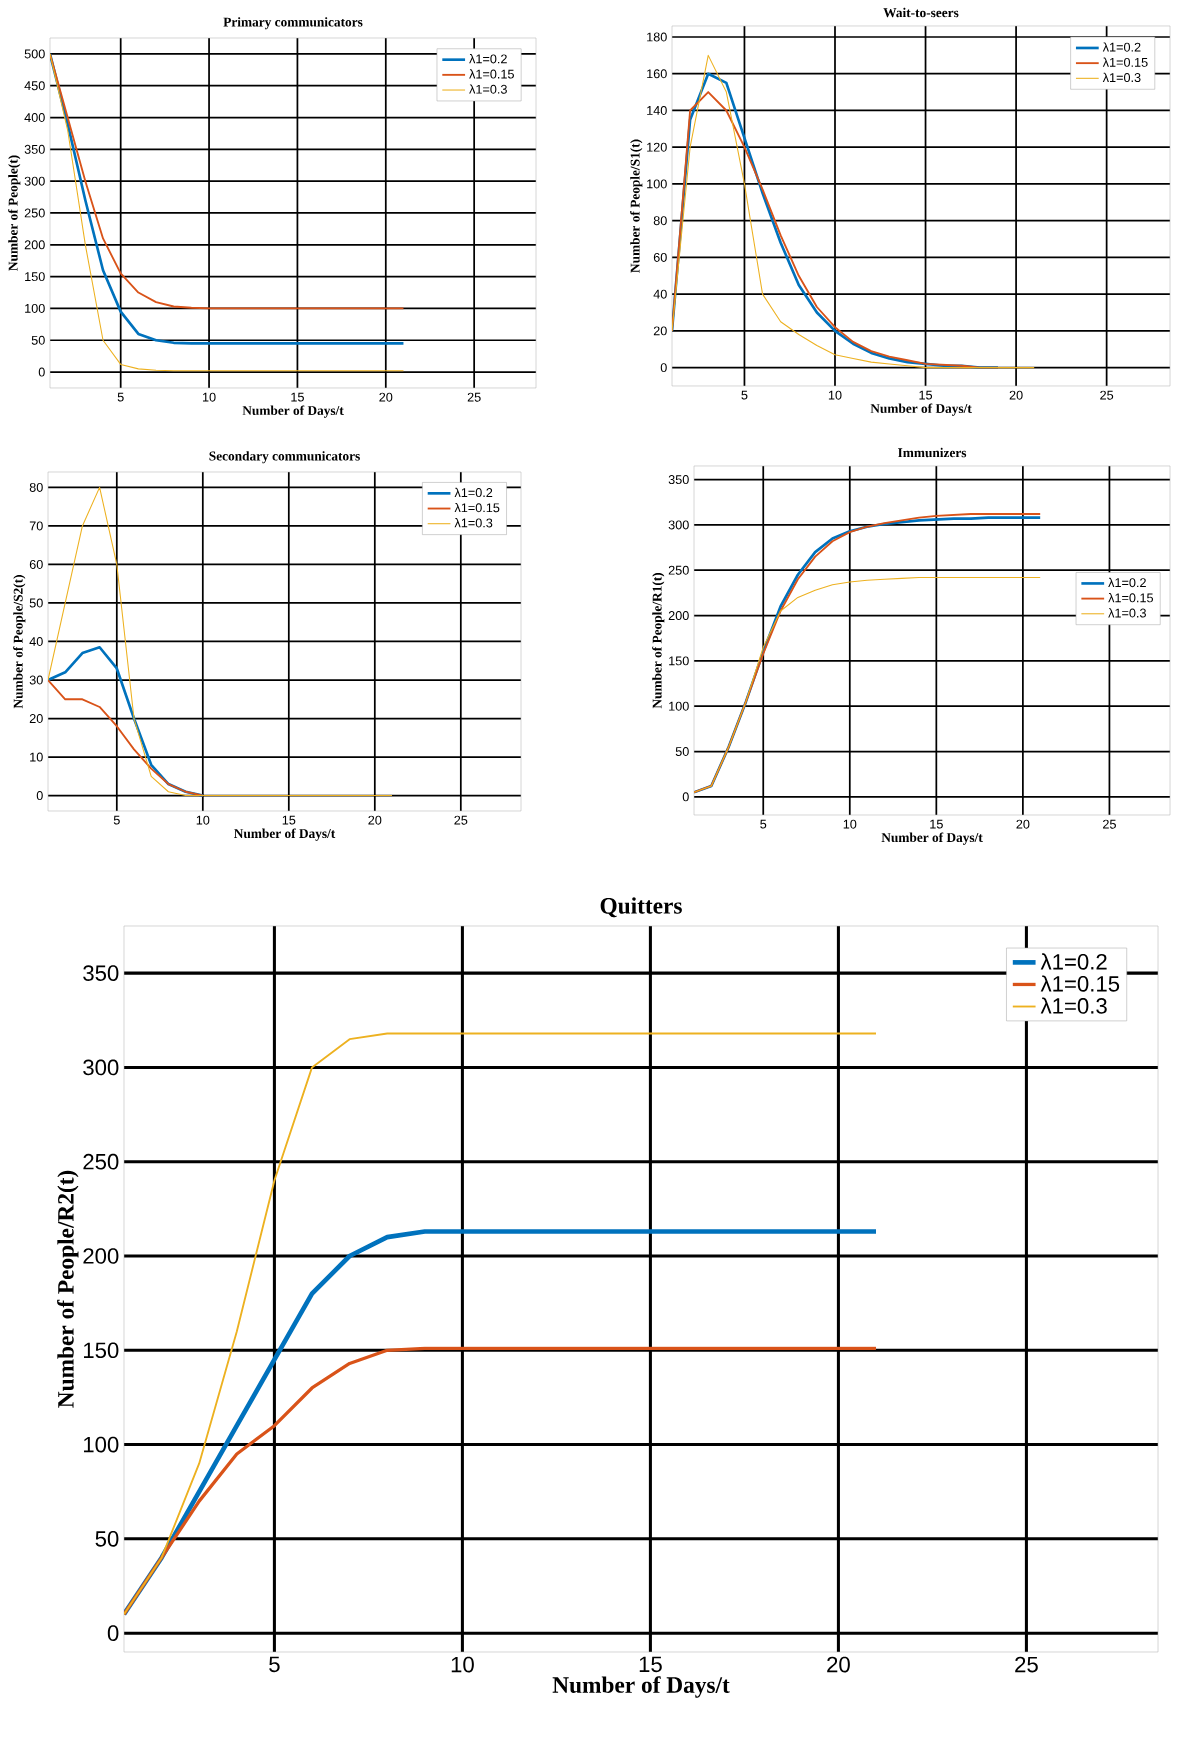  I want to click on y-tick-label: 30, so click(36, 680).